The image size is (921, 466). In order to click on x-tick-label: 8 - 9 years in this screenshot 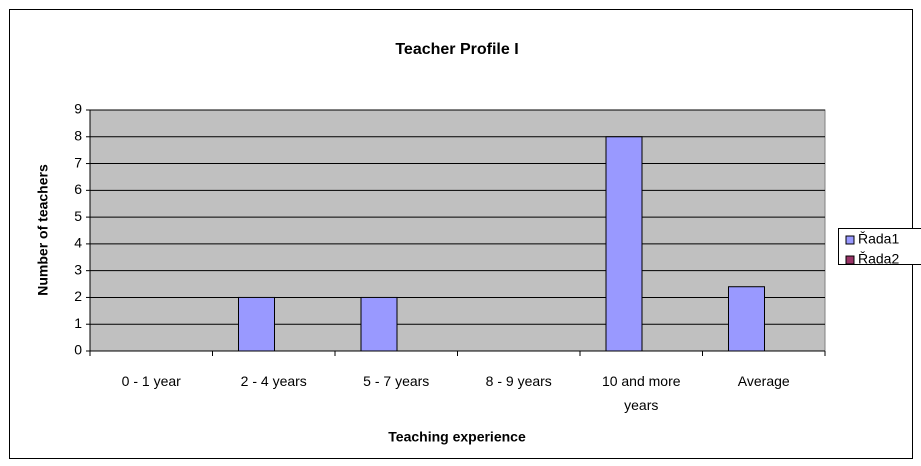, I will do `click(518, 381)`.